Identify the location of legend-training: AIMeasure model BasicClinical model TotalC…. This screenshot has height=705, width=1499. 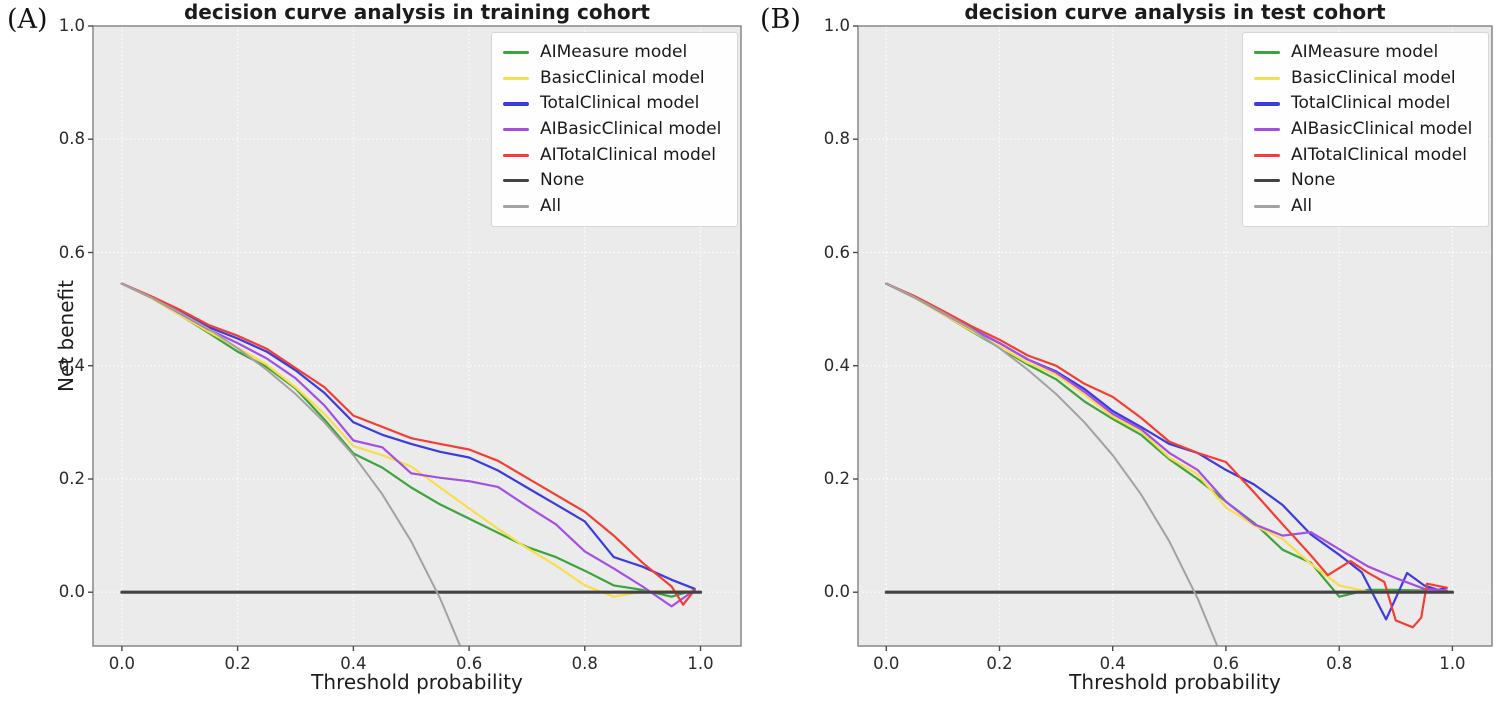
(614, 130).